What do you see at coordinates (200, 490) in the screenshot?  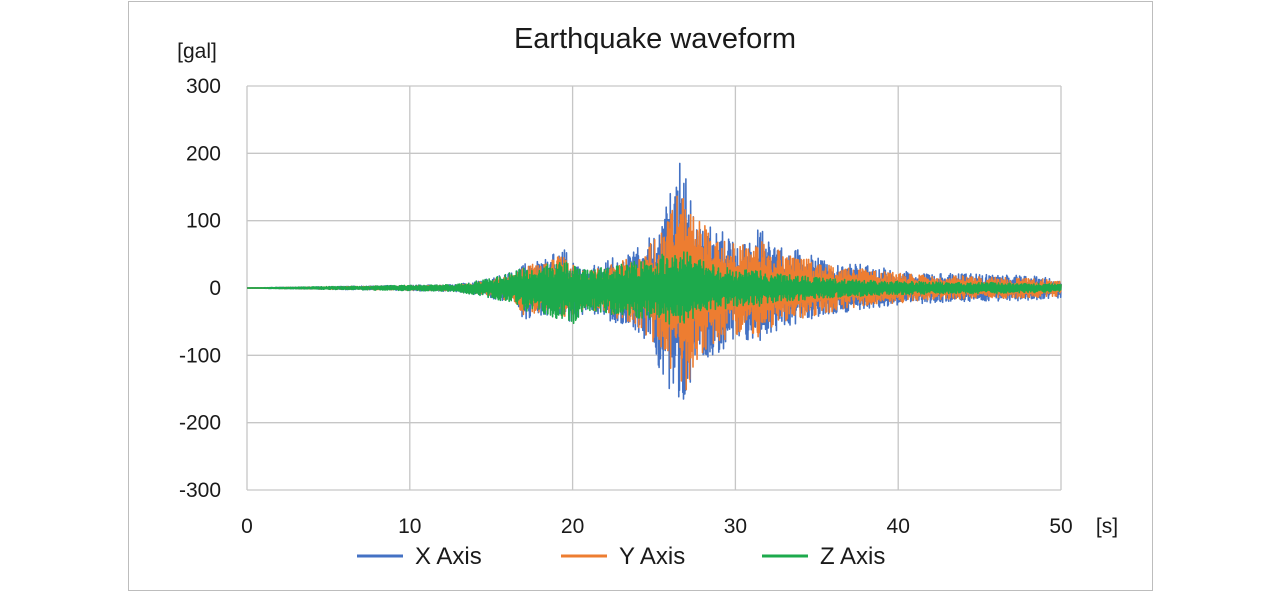 I see `y-tick-label: -300` at bounding box center [200, 490].